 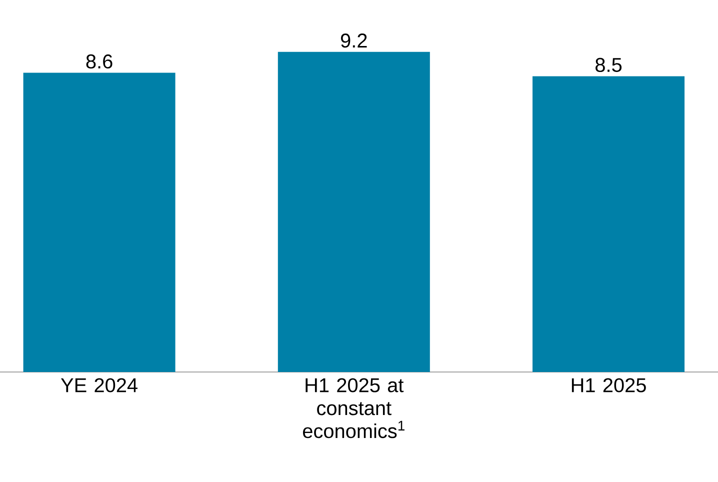 I want to click on data-label: 8.6, so click(x=99, y=61).